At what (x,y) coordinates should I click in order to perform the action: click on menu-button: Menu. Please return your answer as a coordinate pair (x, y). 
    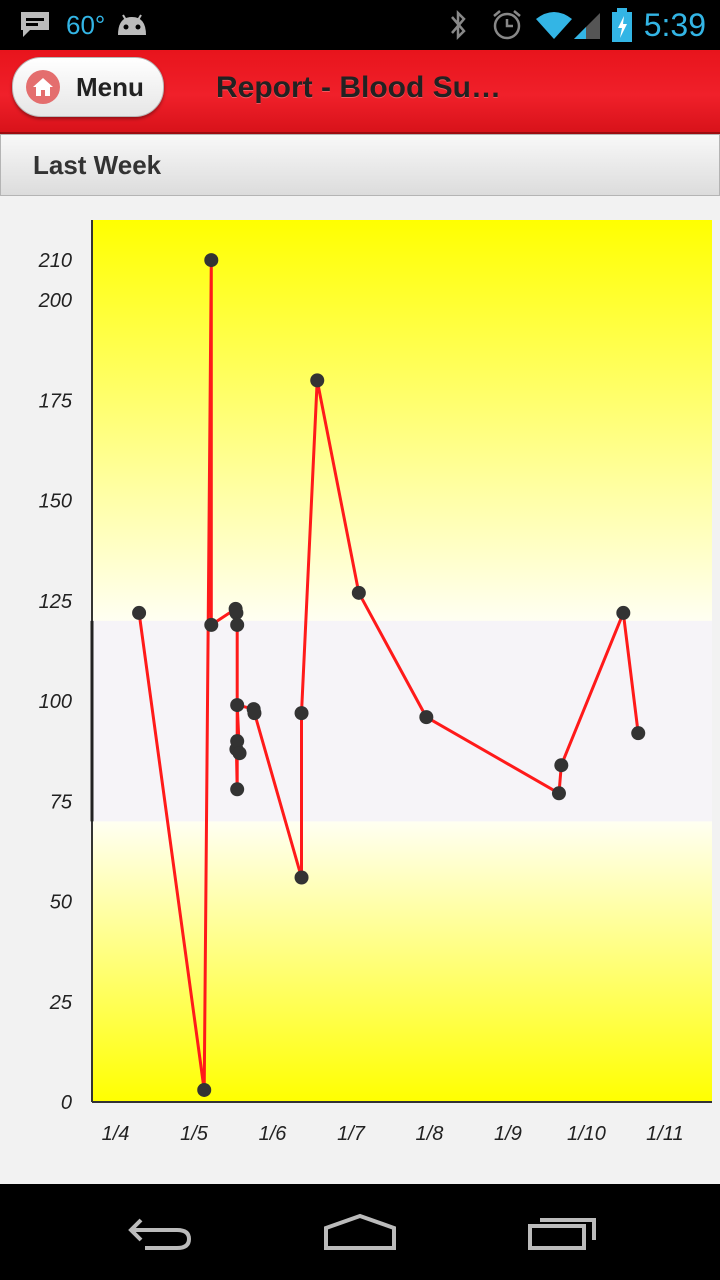
    Looking at the image, I should click on (88, 87).